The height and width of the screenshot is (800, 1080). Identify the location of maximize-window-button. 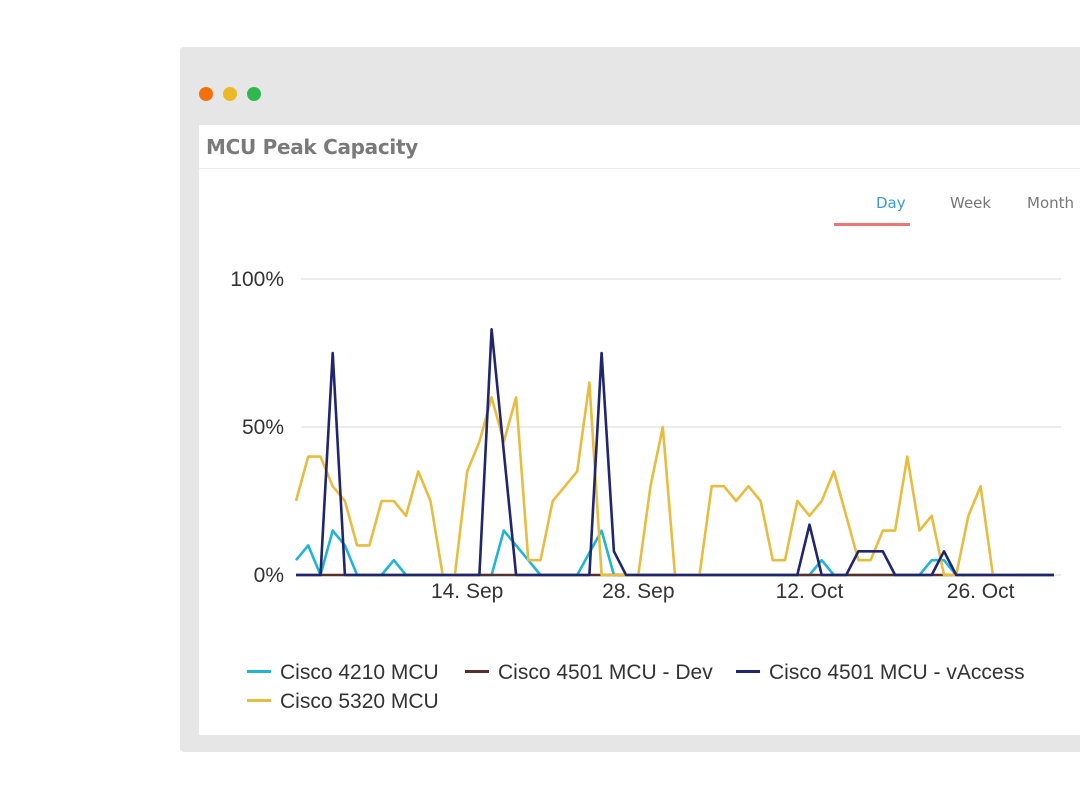
(254, 94).